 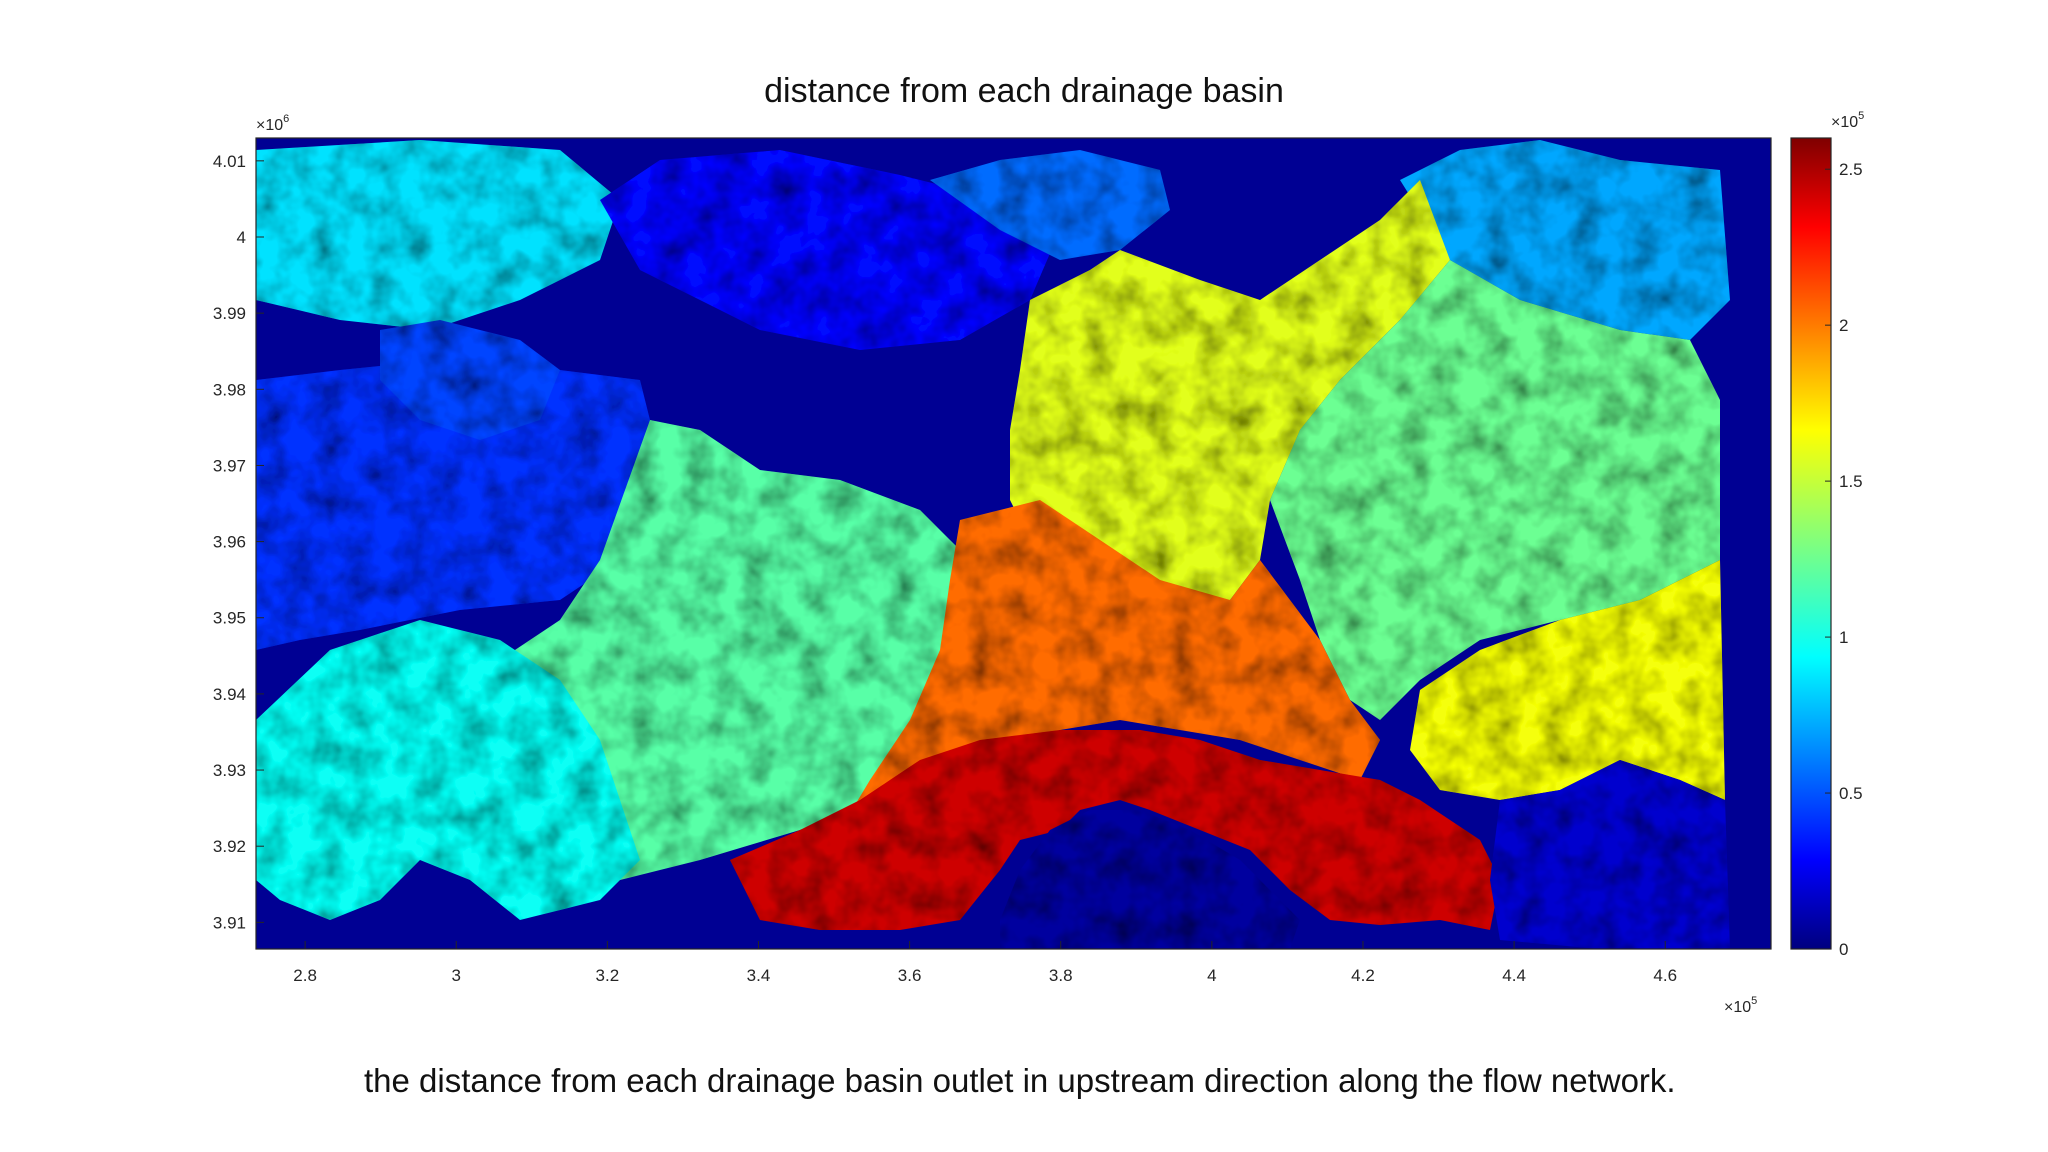 I want to click on x-tick-label: 2.8, so click(x=305, y=975).